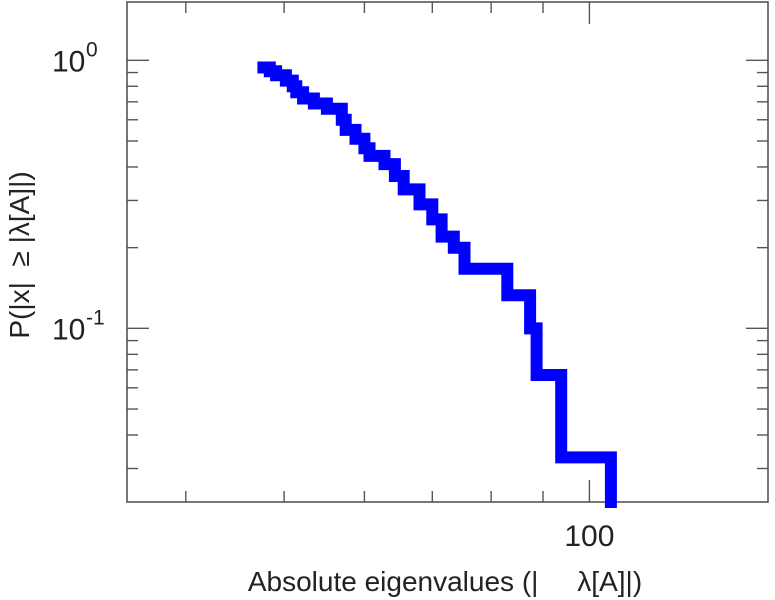  Describe the element at coordinates (95, 317) in the screenshot. I see `svg-text: -1` at that location.